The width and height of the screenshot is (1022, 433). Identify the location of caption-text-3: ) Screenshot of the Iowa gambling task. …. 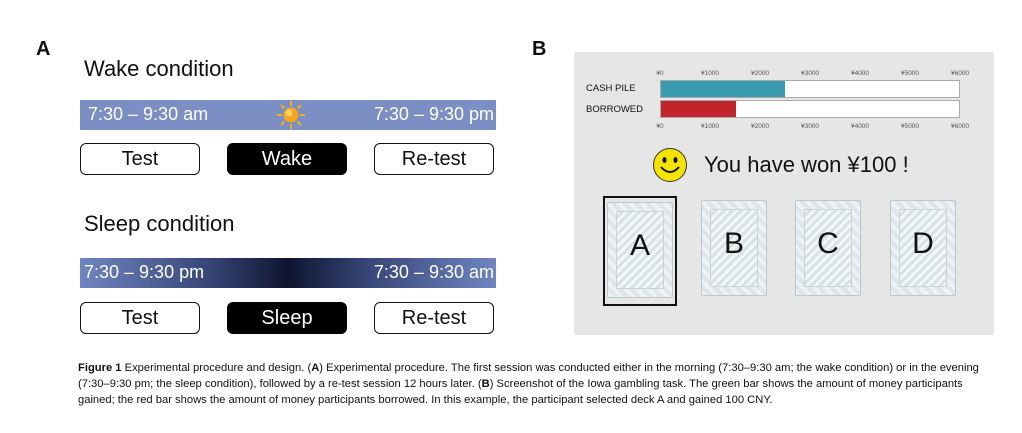
(520, 392).